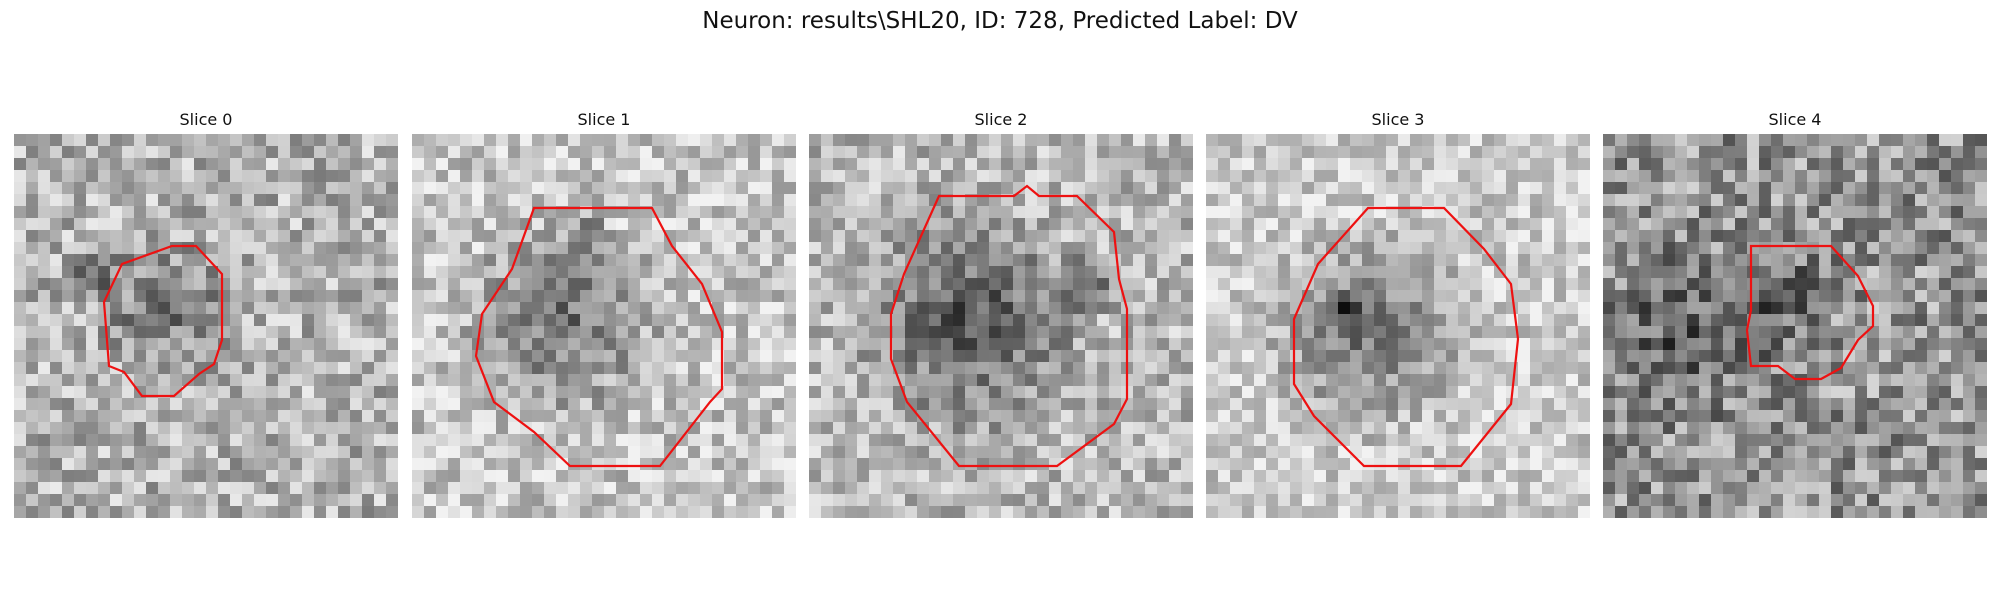 This screenshot has height=600, width=2000. I want to click on slice-2-svg, so click(1001, 326).